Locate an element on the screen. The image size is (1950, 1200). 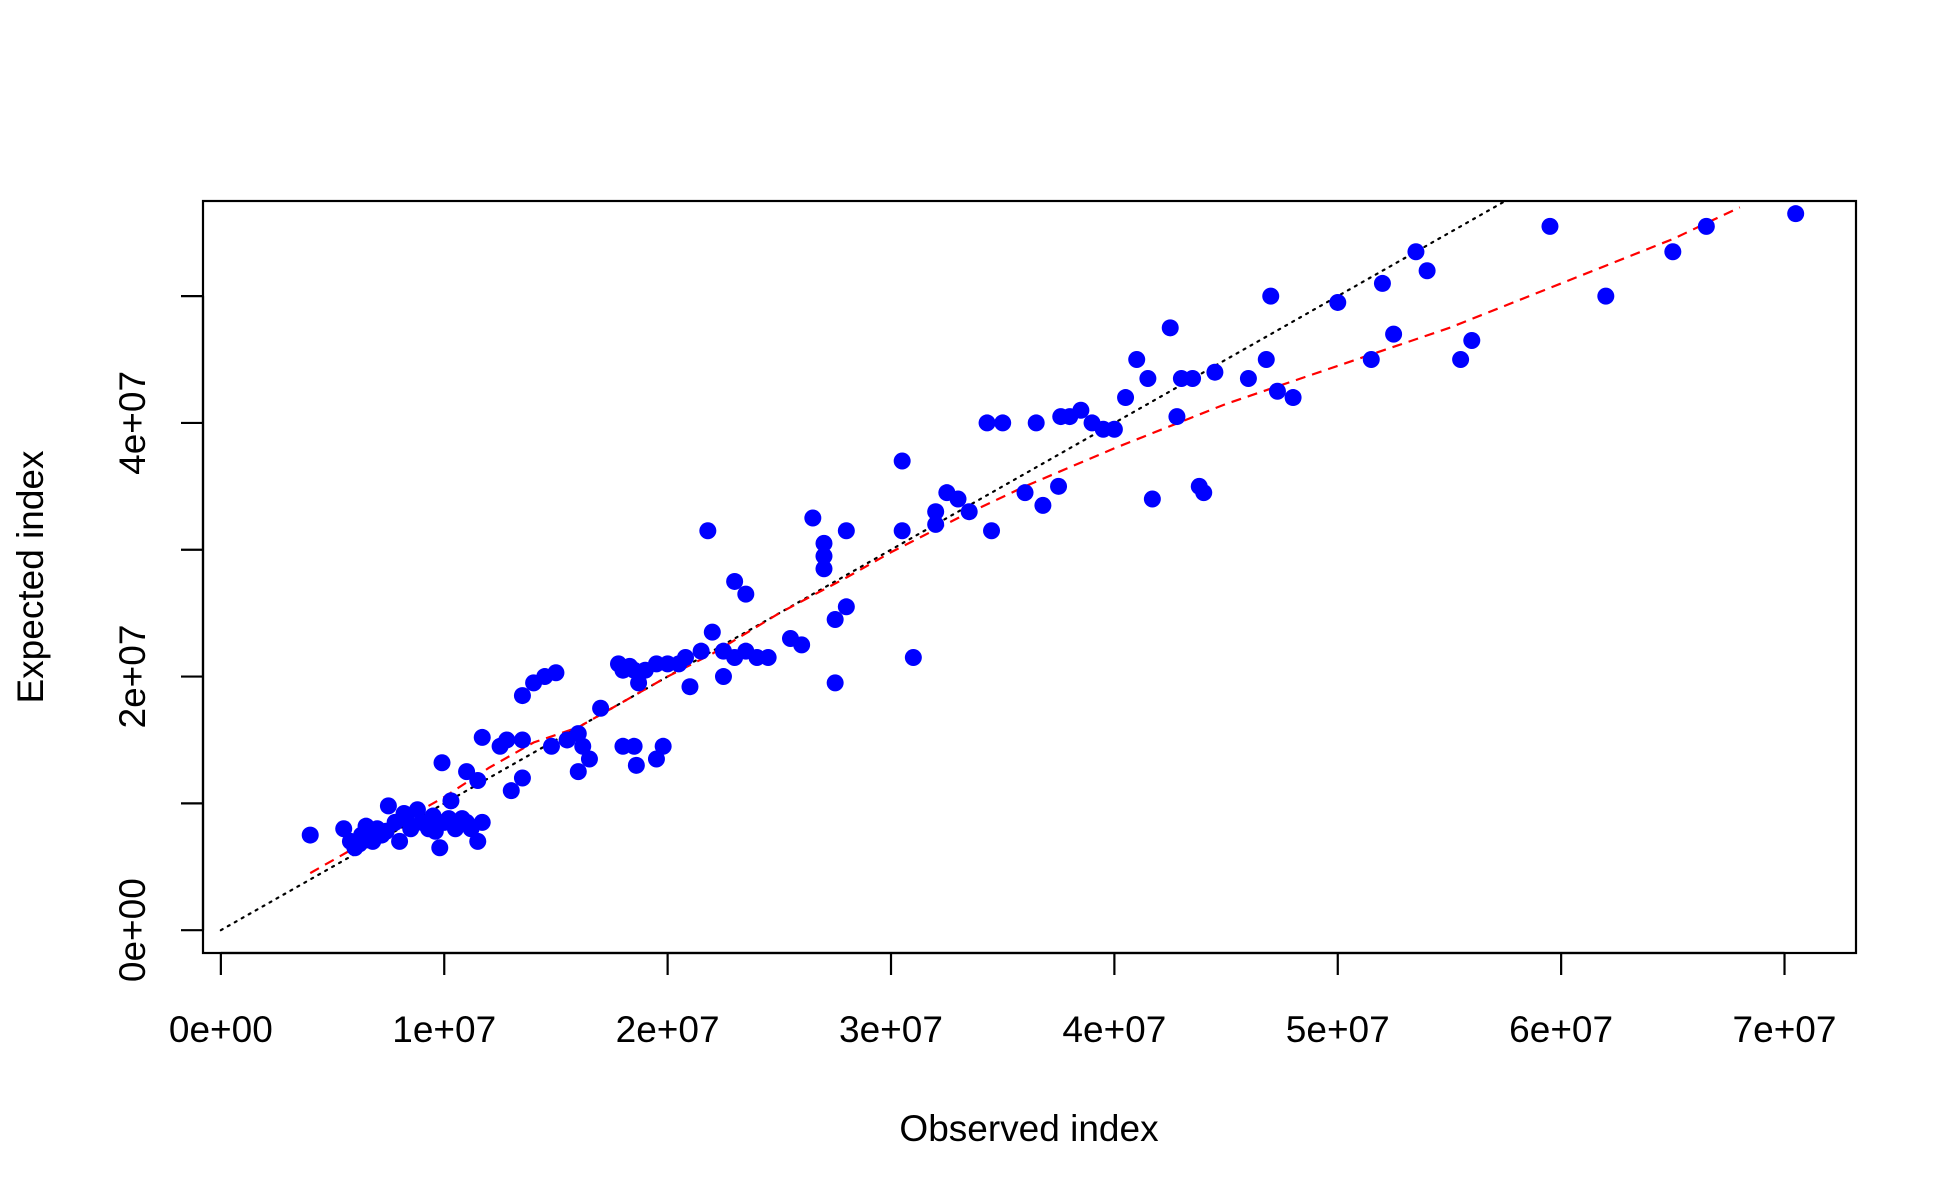
x-tick-label: 2e+07 is located at coordinates (668, 1029).